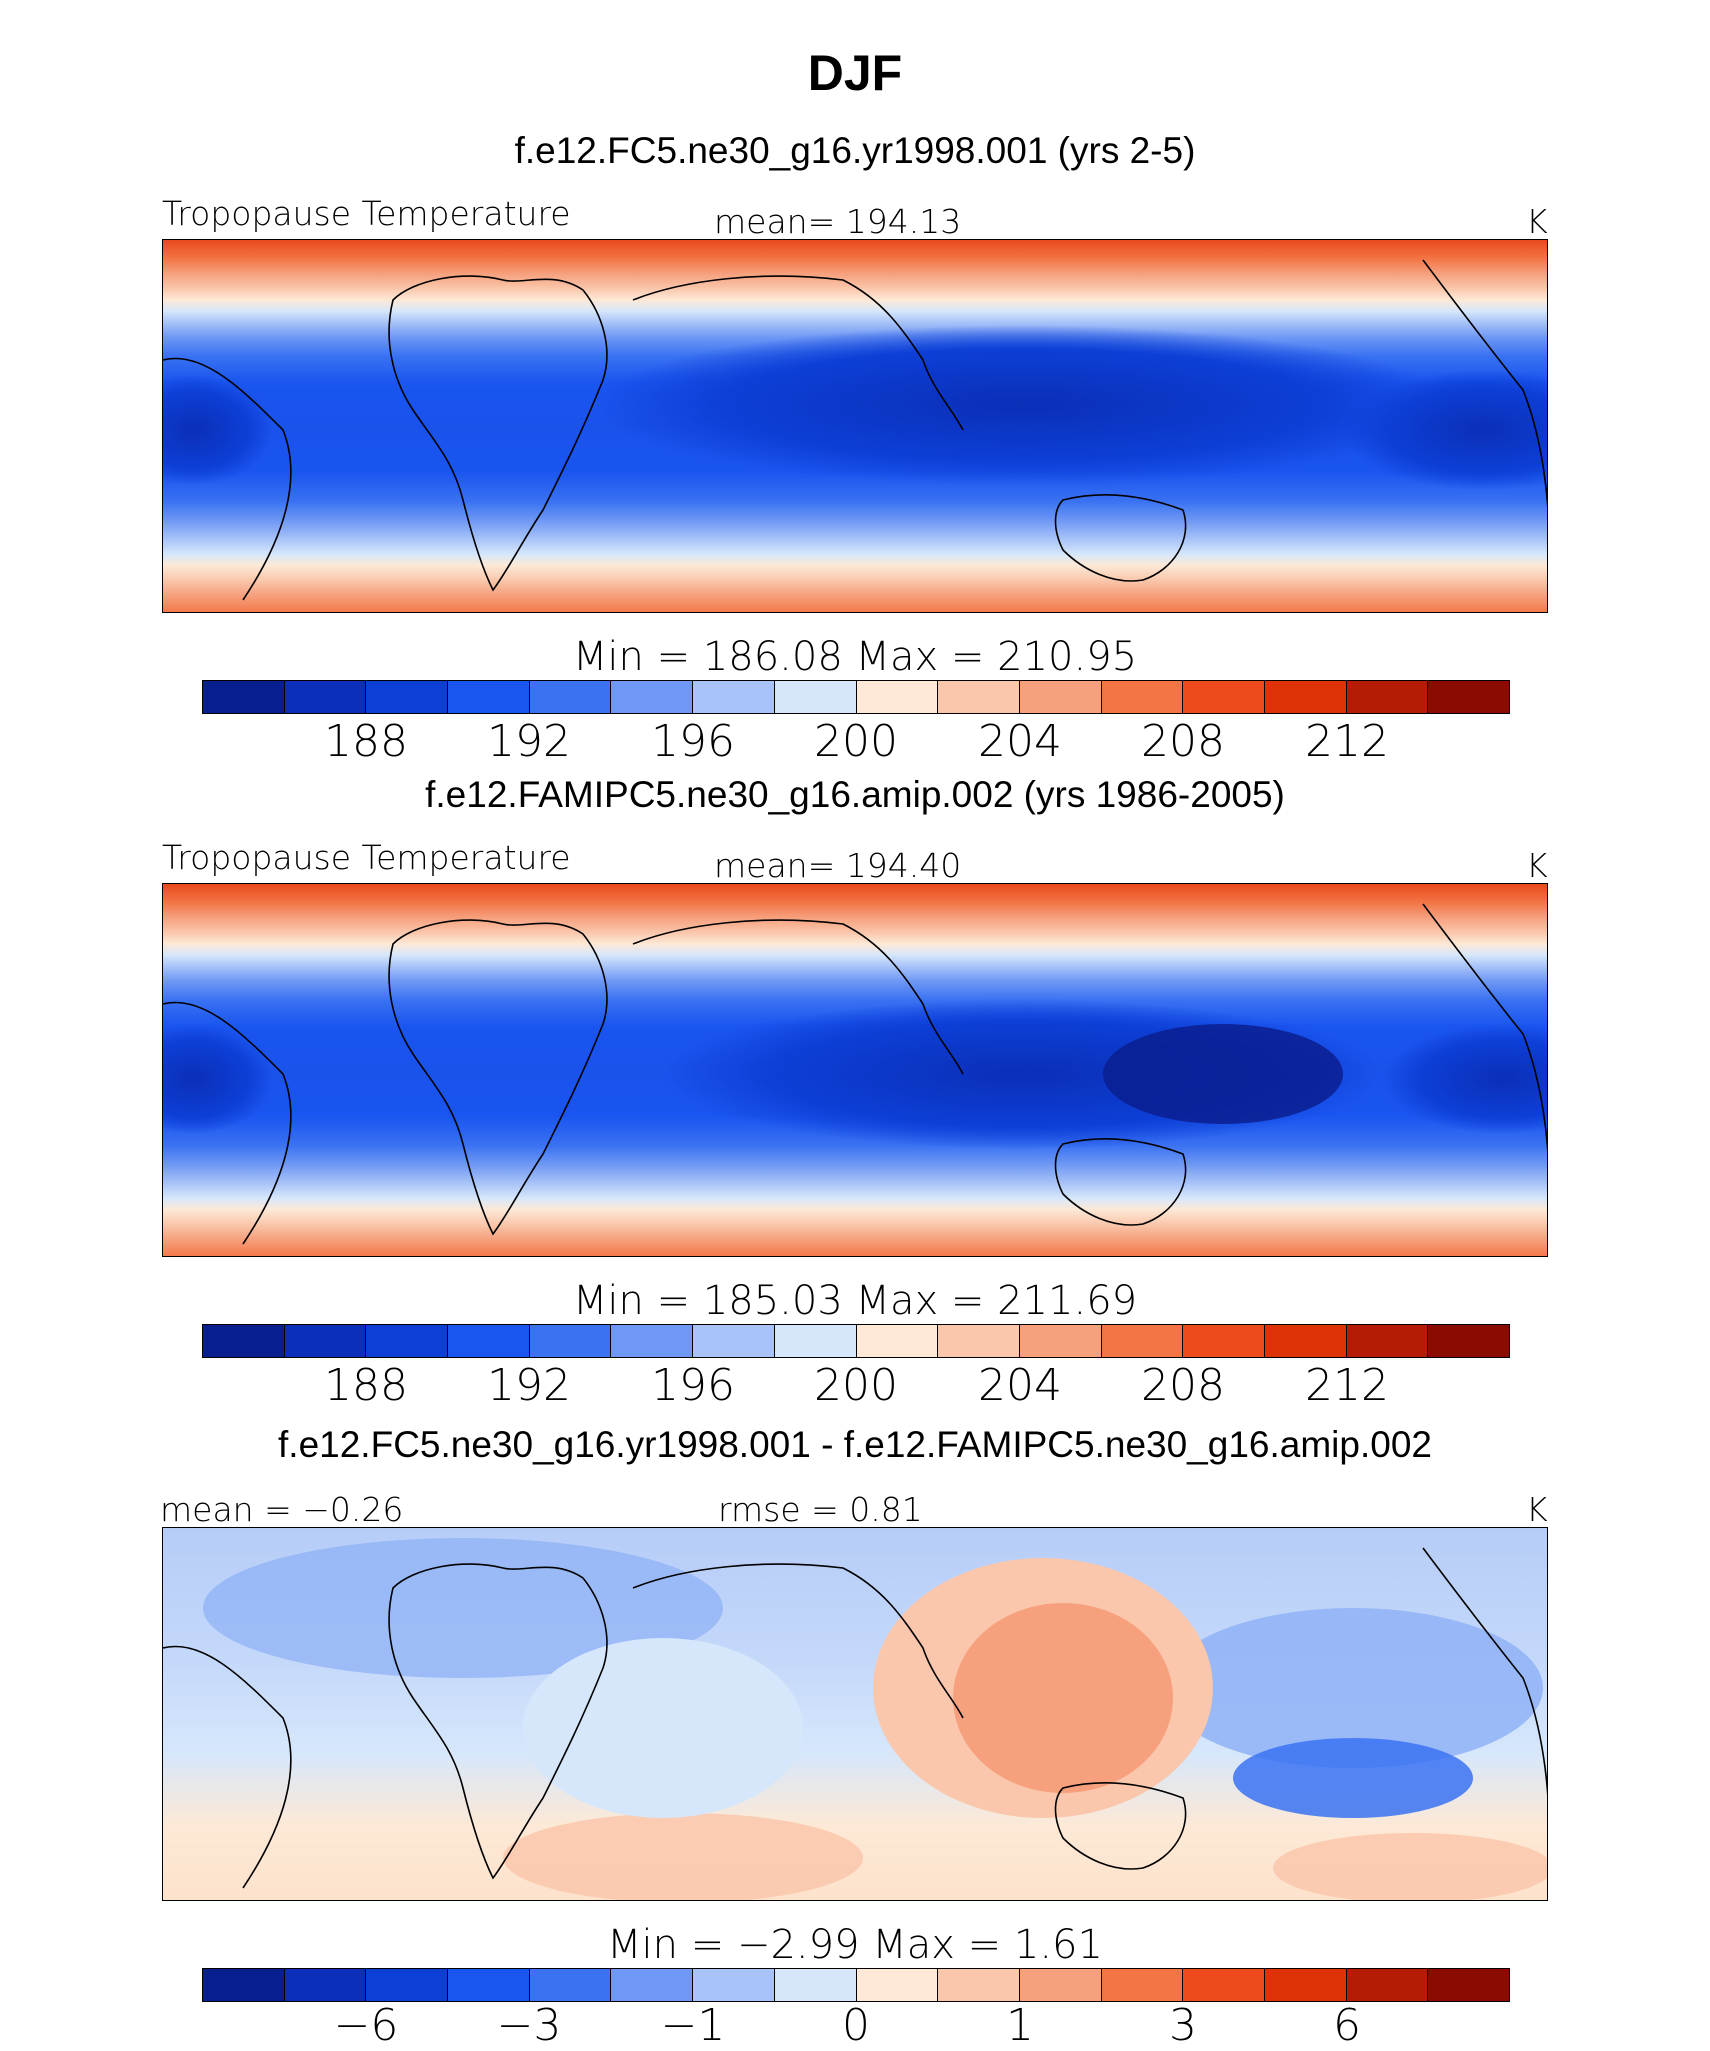 The height and width of the screenshot is (2051, 1710). Describe the element at coordinates (855, 150) in the screenshot. I see `panel-1-title: f.e12.FC5.ne30_g16.yr1998.001 (yrs 2-5)` at that location.